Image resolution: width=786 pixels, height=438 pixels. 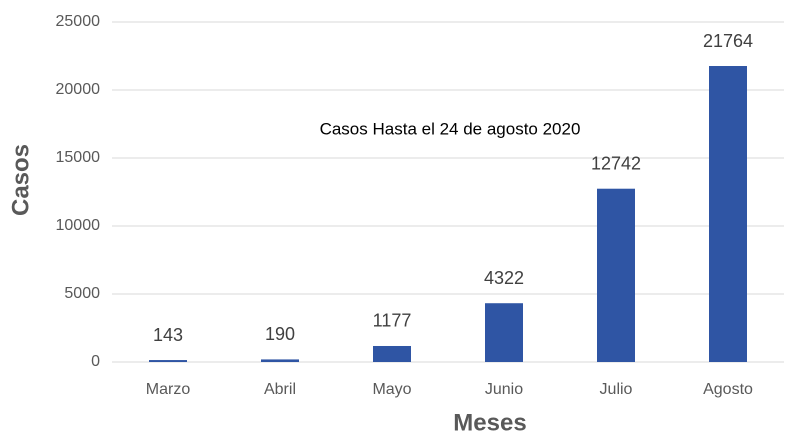 What do you see at coordinates (616, 389) in the screenshot?
I see `x-tick-label: Julio` at bounding box center [616, 389].